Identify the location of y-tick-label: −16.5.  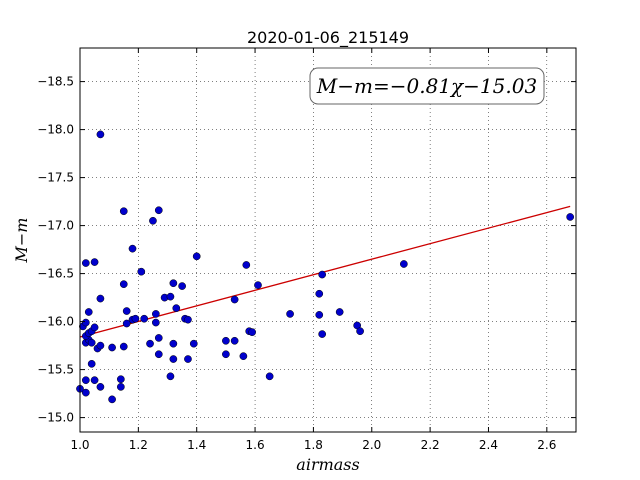
(55, 274).